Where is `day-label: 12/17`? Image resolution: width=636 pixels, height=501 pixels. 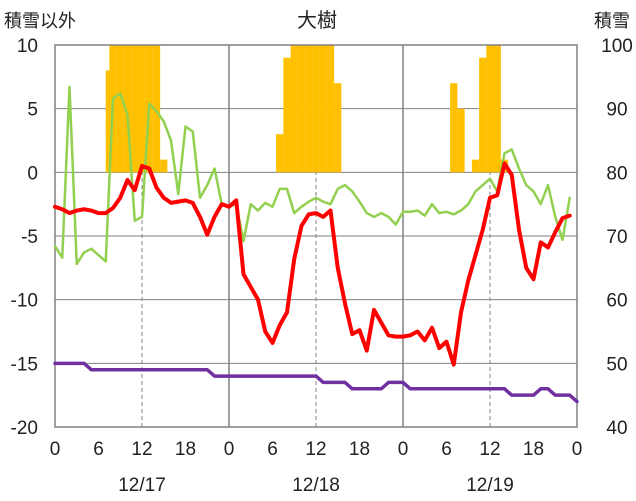 day-label: 12/17 is located at coordinates (142, 485).